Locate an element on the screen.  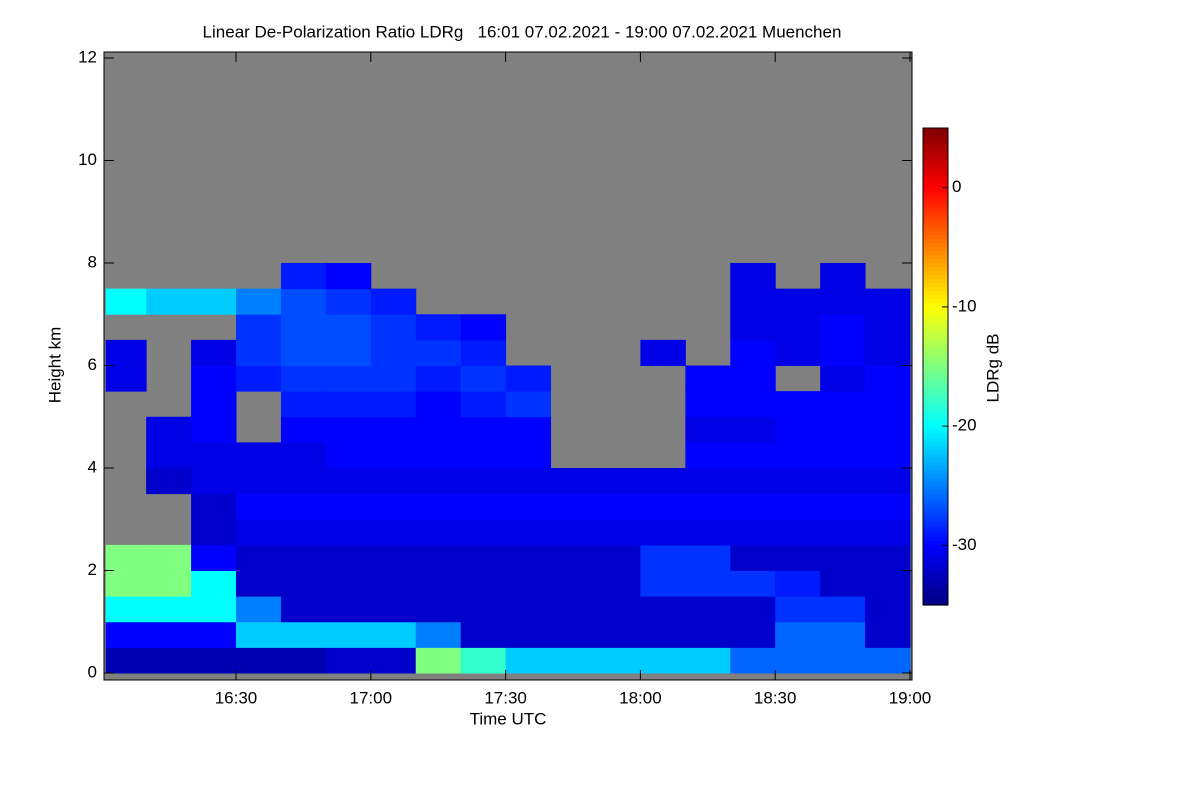
colorbar-tick-label: -30 is located at coordinates (964, 544).